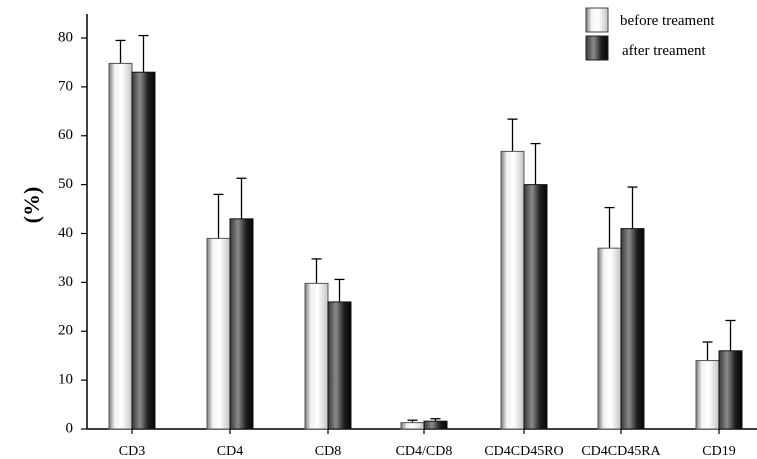 This screenshot has height=459, width=757. Describe the element at coordinates (523, 451) in the screenshot. I see `x-tick-label: CD4CD45RO` at that location.